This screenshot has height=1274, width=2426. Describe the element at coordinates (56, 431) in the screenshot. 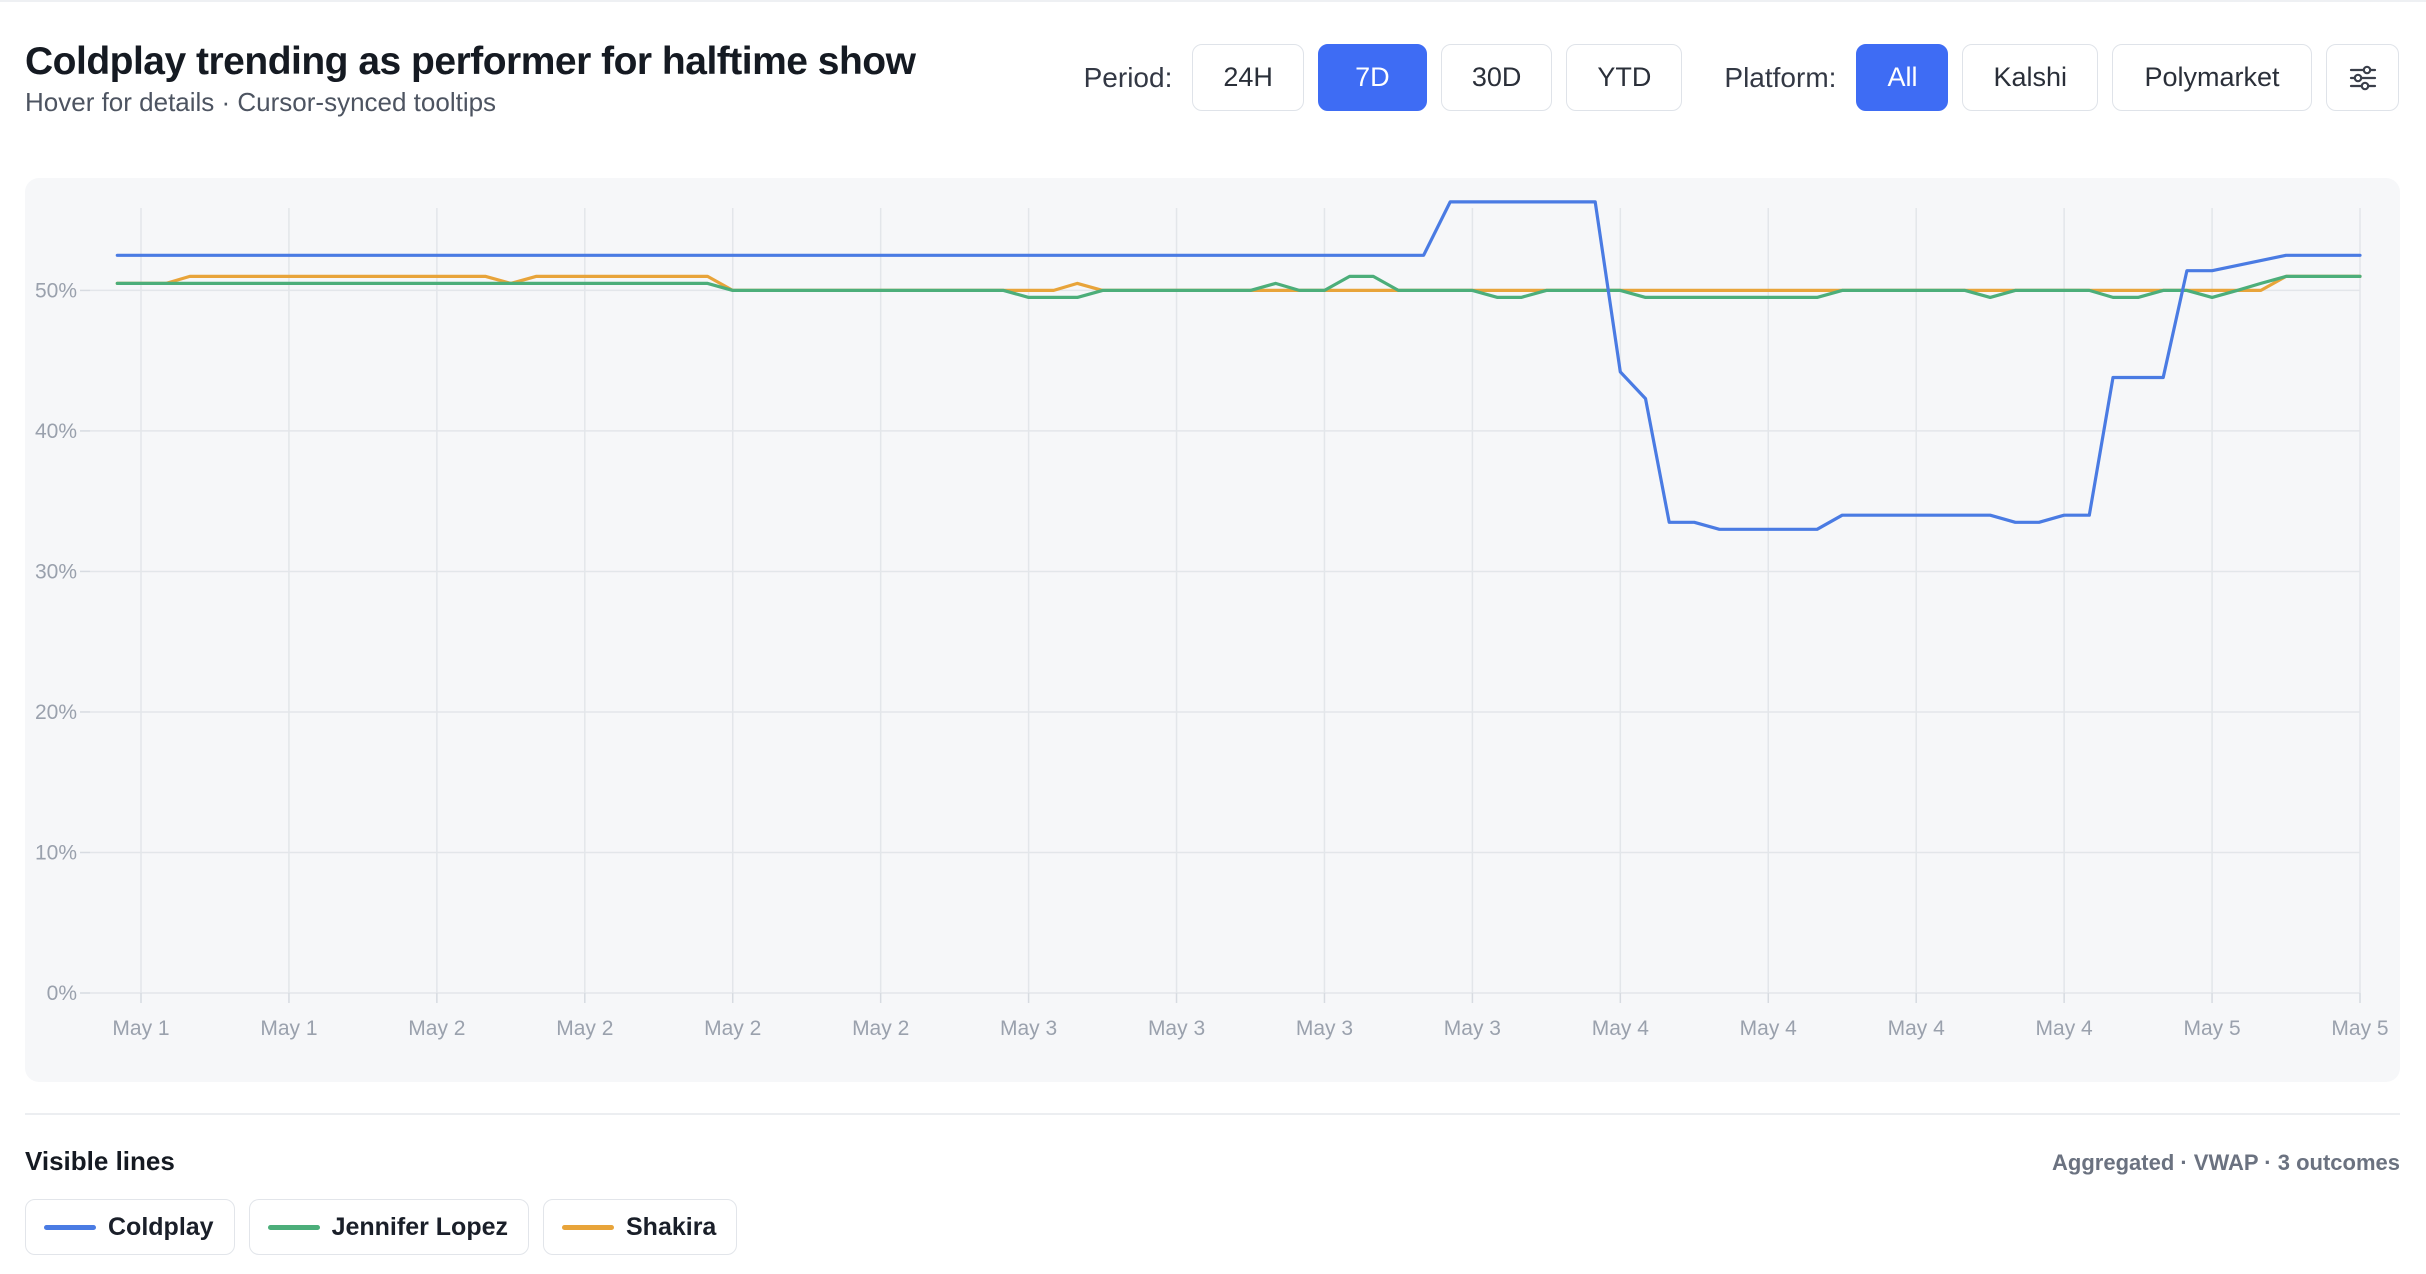

I see `y-tick-label: 40%` at that location.